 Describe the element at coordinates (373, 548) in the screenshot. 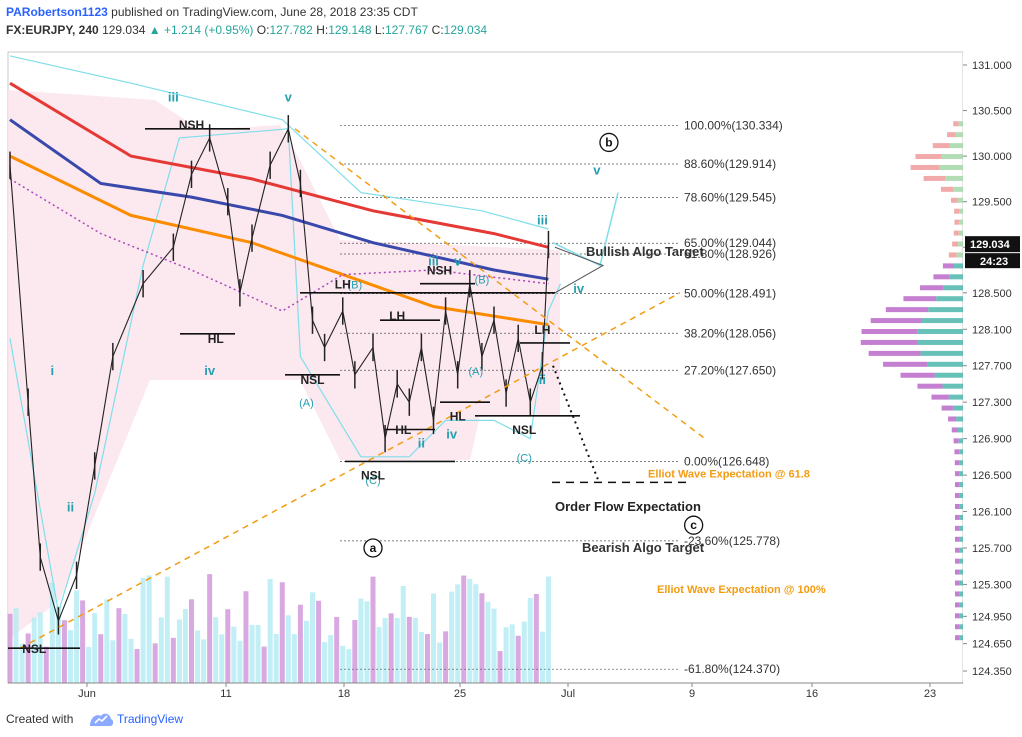

I see `circled-label-ring` at that location.